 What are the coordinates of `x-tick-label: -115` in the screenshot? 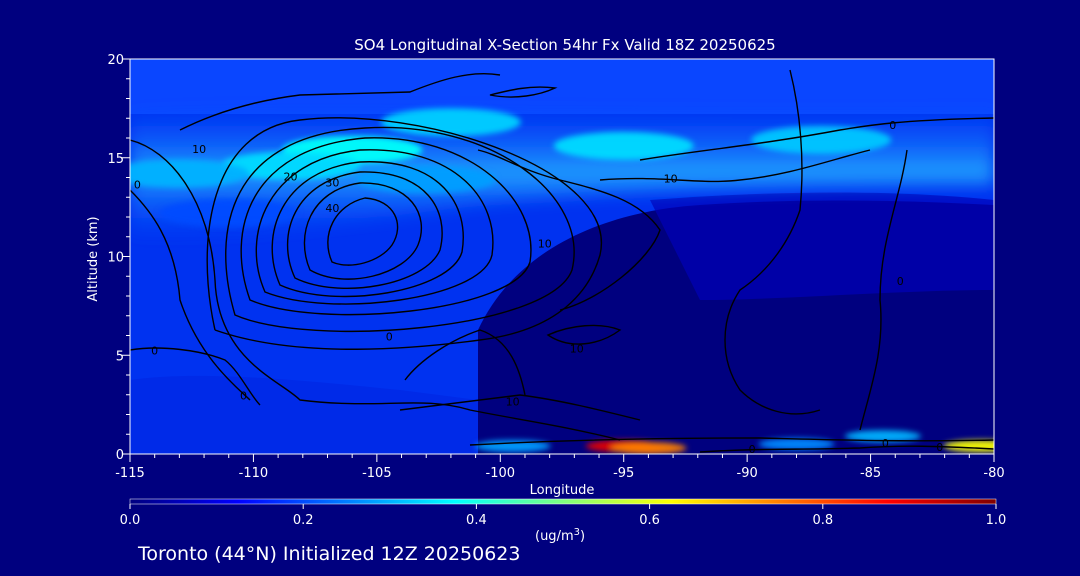 It's located at (130, 473).